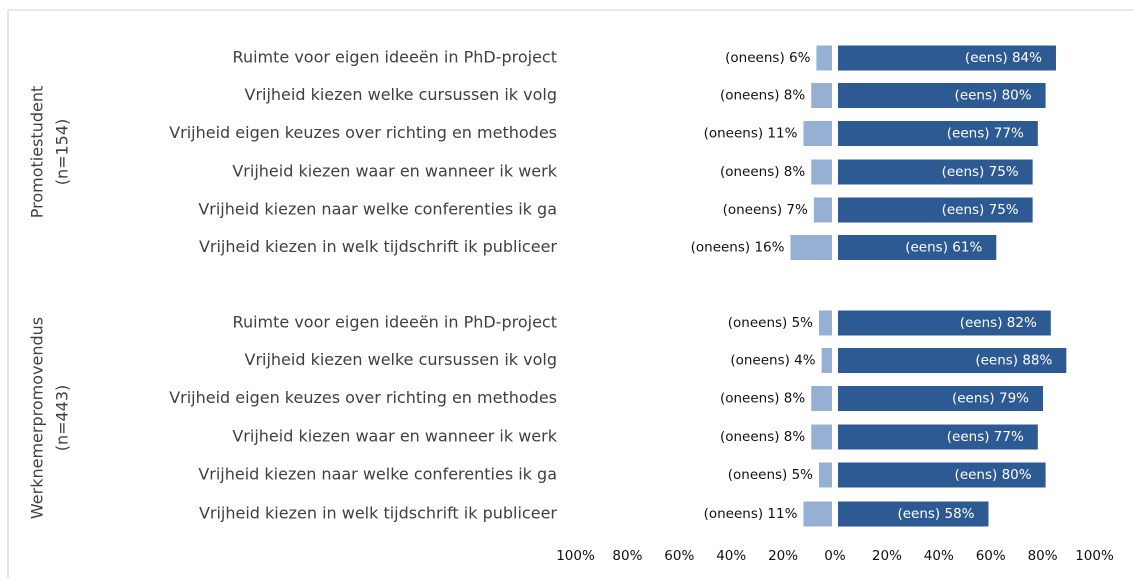  What do you see at coordinates (935, 514) in the screenshot?
I see `data-label: (eens) 58%` at bounding box center [935, 514].